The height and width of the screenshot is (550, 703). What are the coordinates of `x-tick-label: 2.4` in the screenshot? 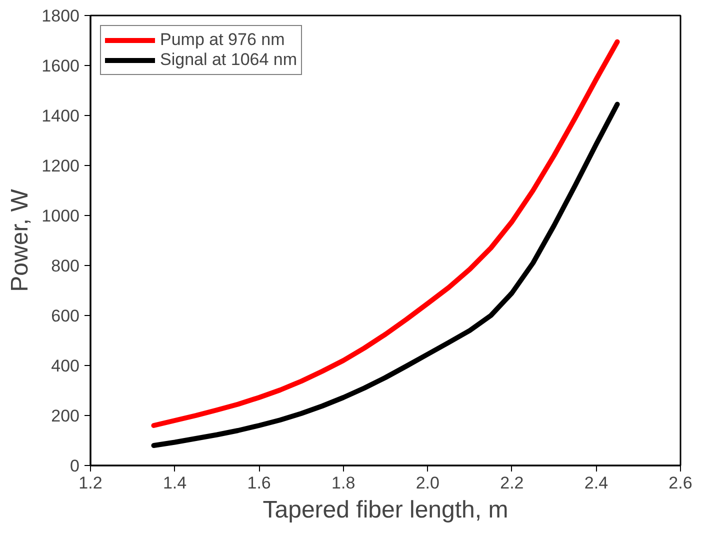 It's located at (596, 483).